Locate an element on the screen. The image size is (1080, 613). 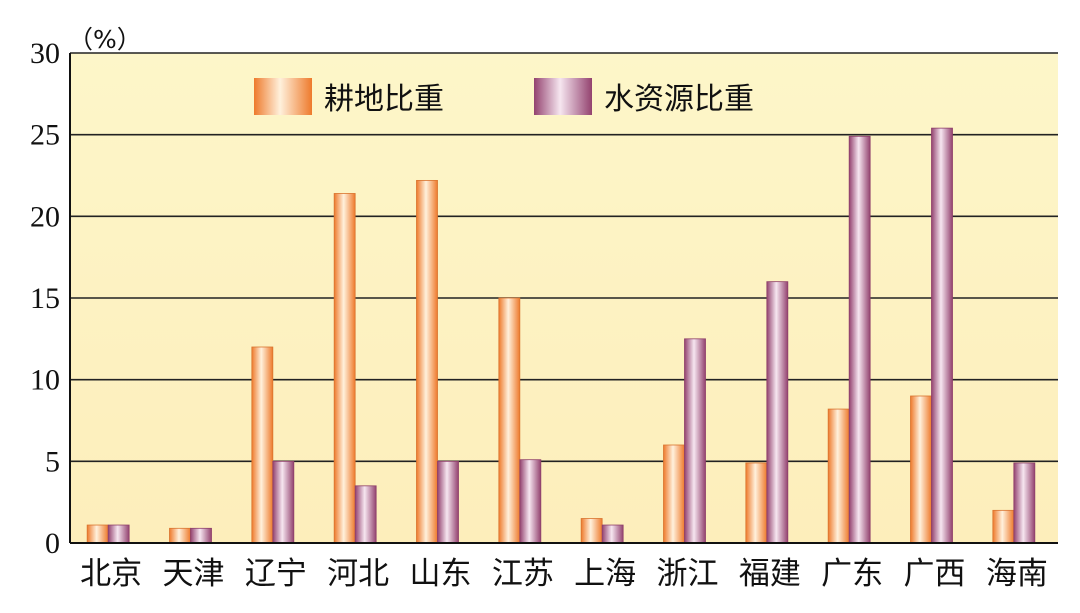
y-tick-label: 0 is located at coordinates (52, 543).